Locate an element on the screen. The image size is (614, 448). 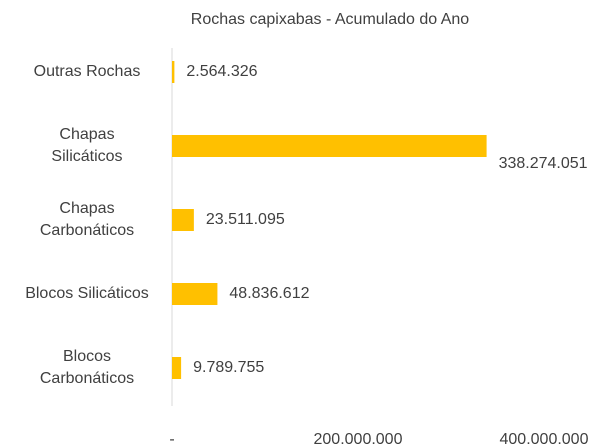
y-tick-label: Outras Rochas is located at coordinates (87, 71).